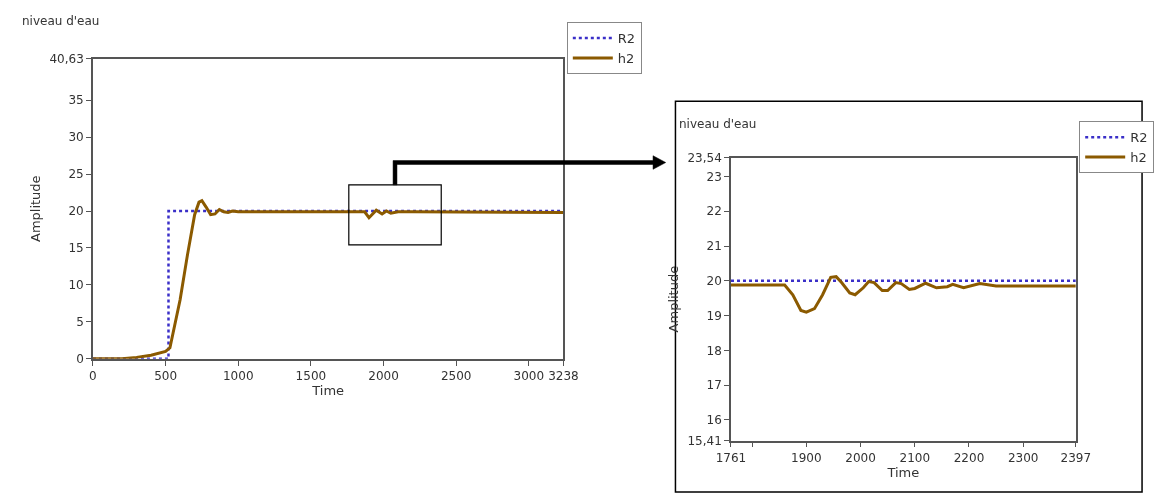 The height and width of the screenshot is (500, 1159). Describe the element at coordinates (66, 58) in the screenshot. I see `y-tick-label: 40,63` at that location.